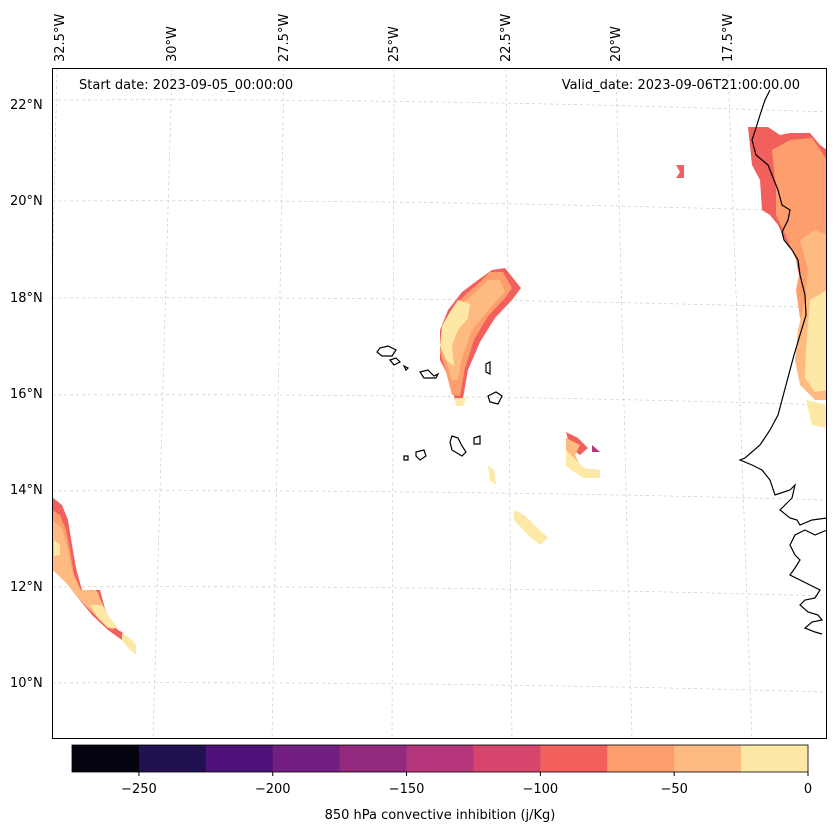  I want to click on cin-region-center-tail, so click(460, 402).